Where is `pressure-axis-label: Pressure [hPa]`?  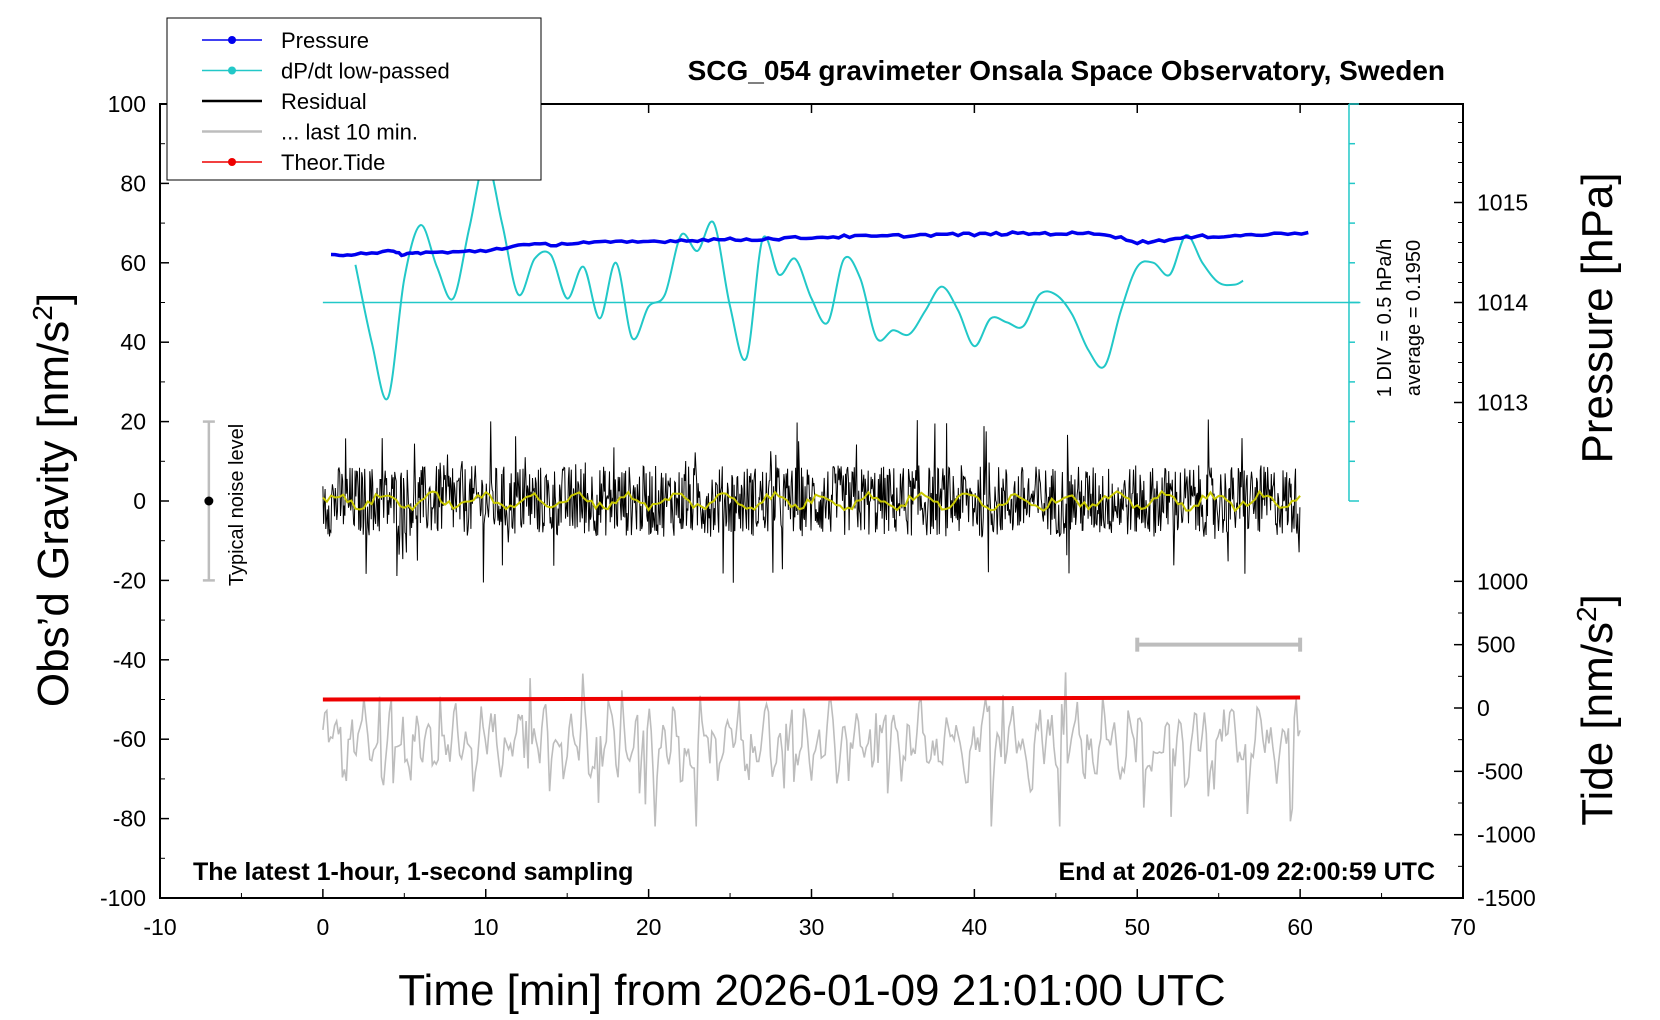 pressure-axis-label: Pressure [hPa] is located at coordinates (1597, 317).